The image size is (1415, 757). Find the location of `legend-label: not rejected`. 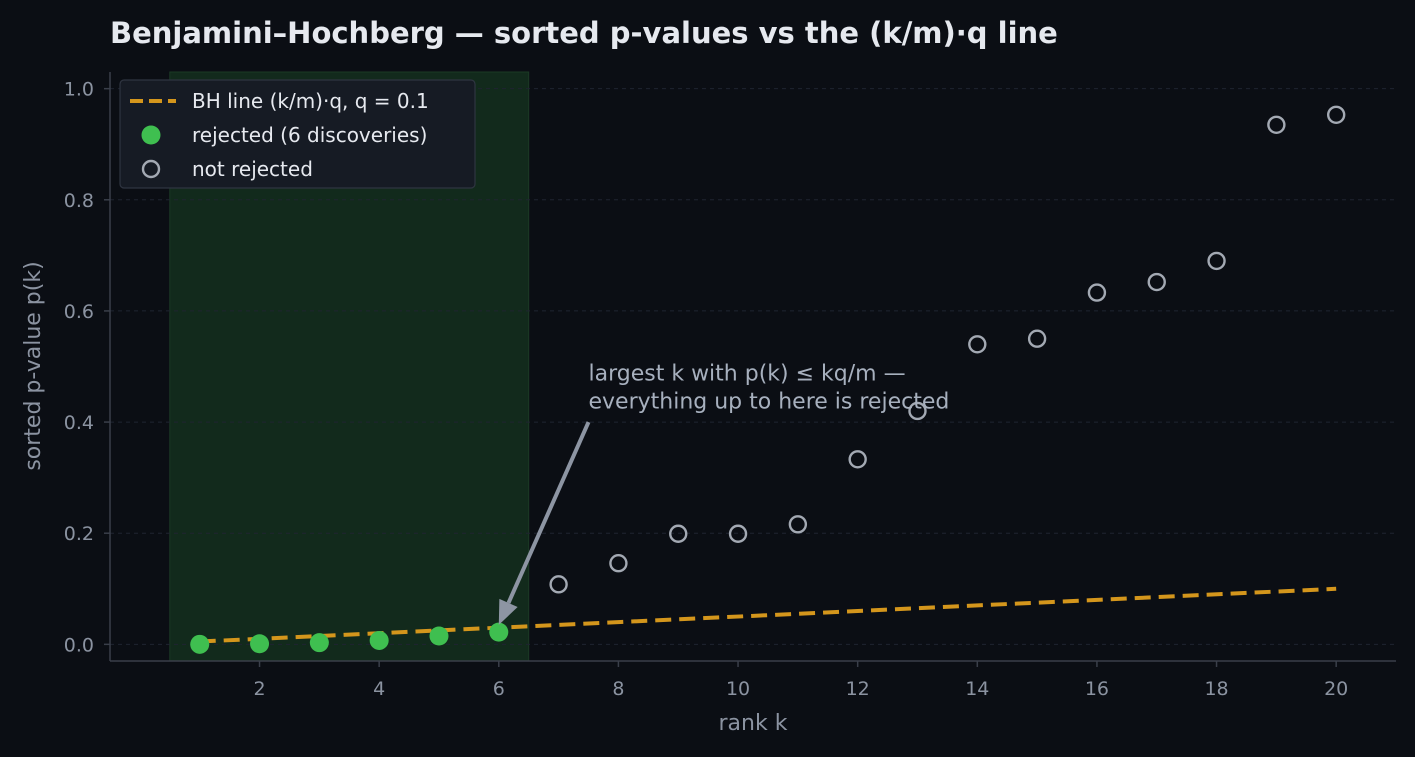

legend-label: not rejected is located at coordinates (252, 169).